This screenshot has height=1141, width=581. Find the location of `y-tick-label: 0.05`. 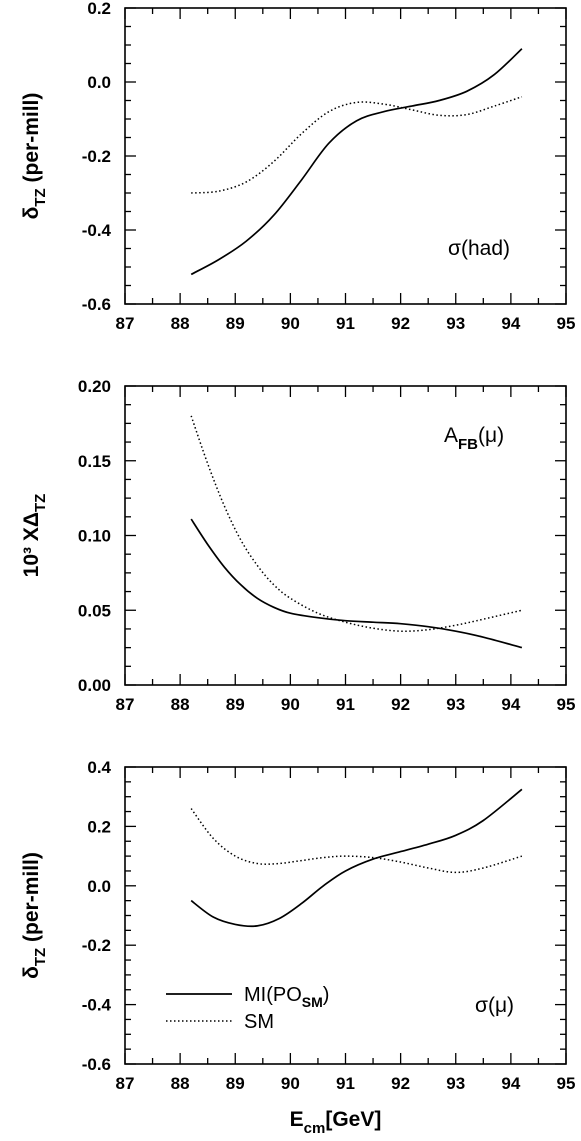

y-tick-label: 0.05 is located at coordinates (94, 610).